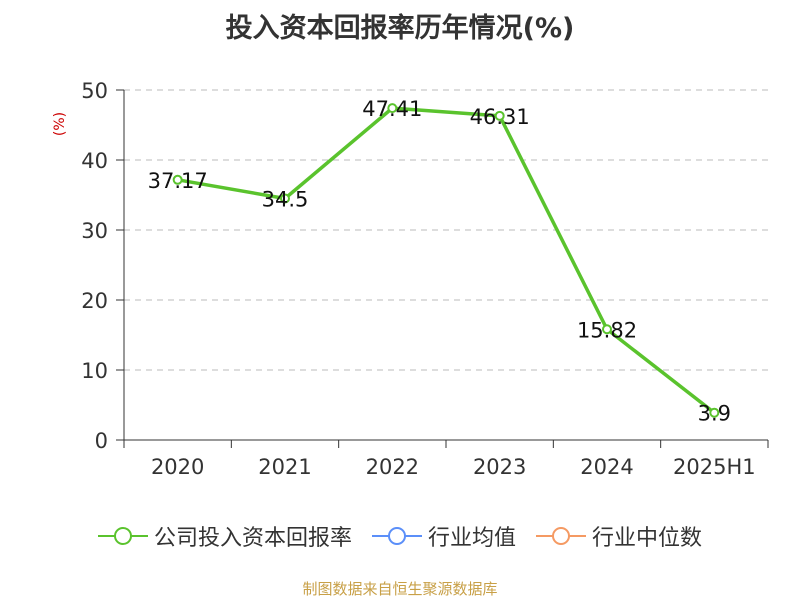 The height and width of the screenshot is (600, 800). I want to click on legend-item-industry-median: 行业中位数, so click(619, 536).